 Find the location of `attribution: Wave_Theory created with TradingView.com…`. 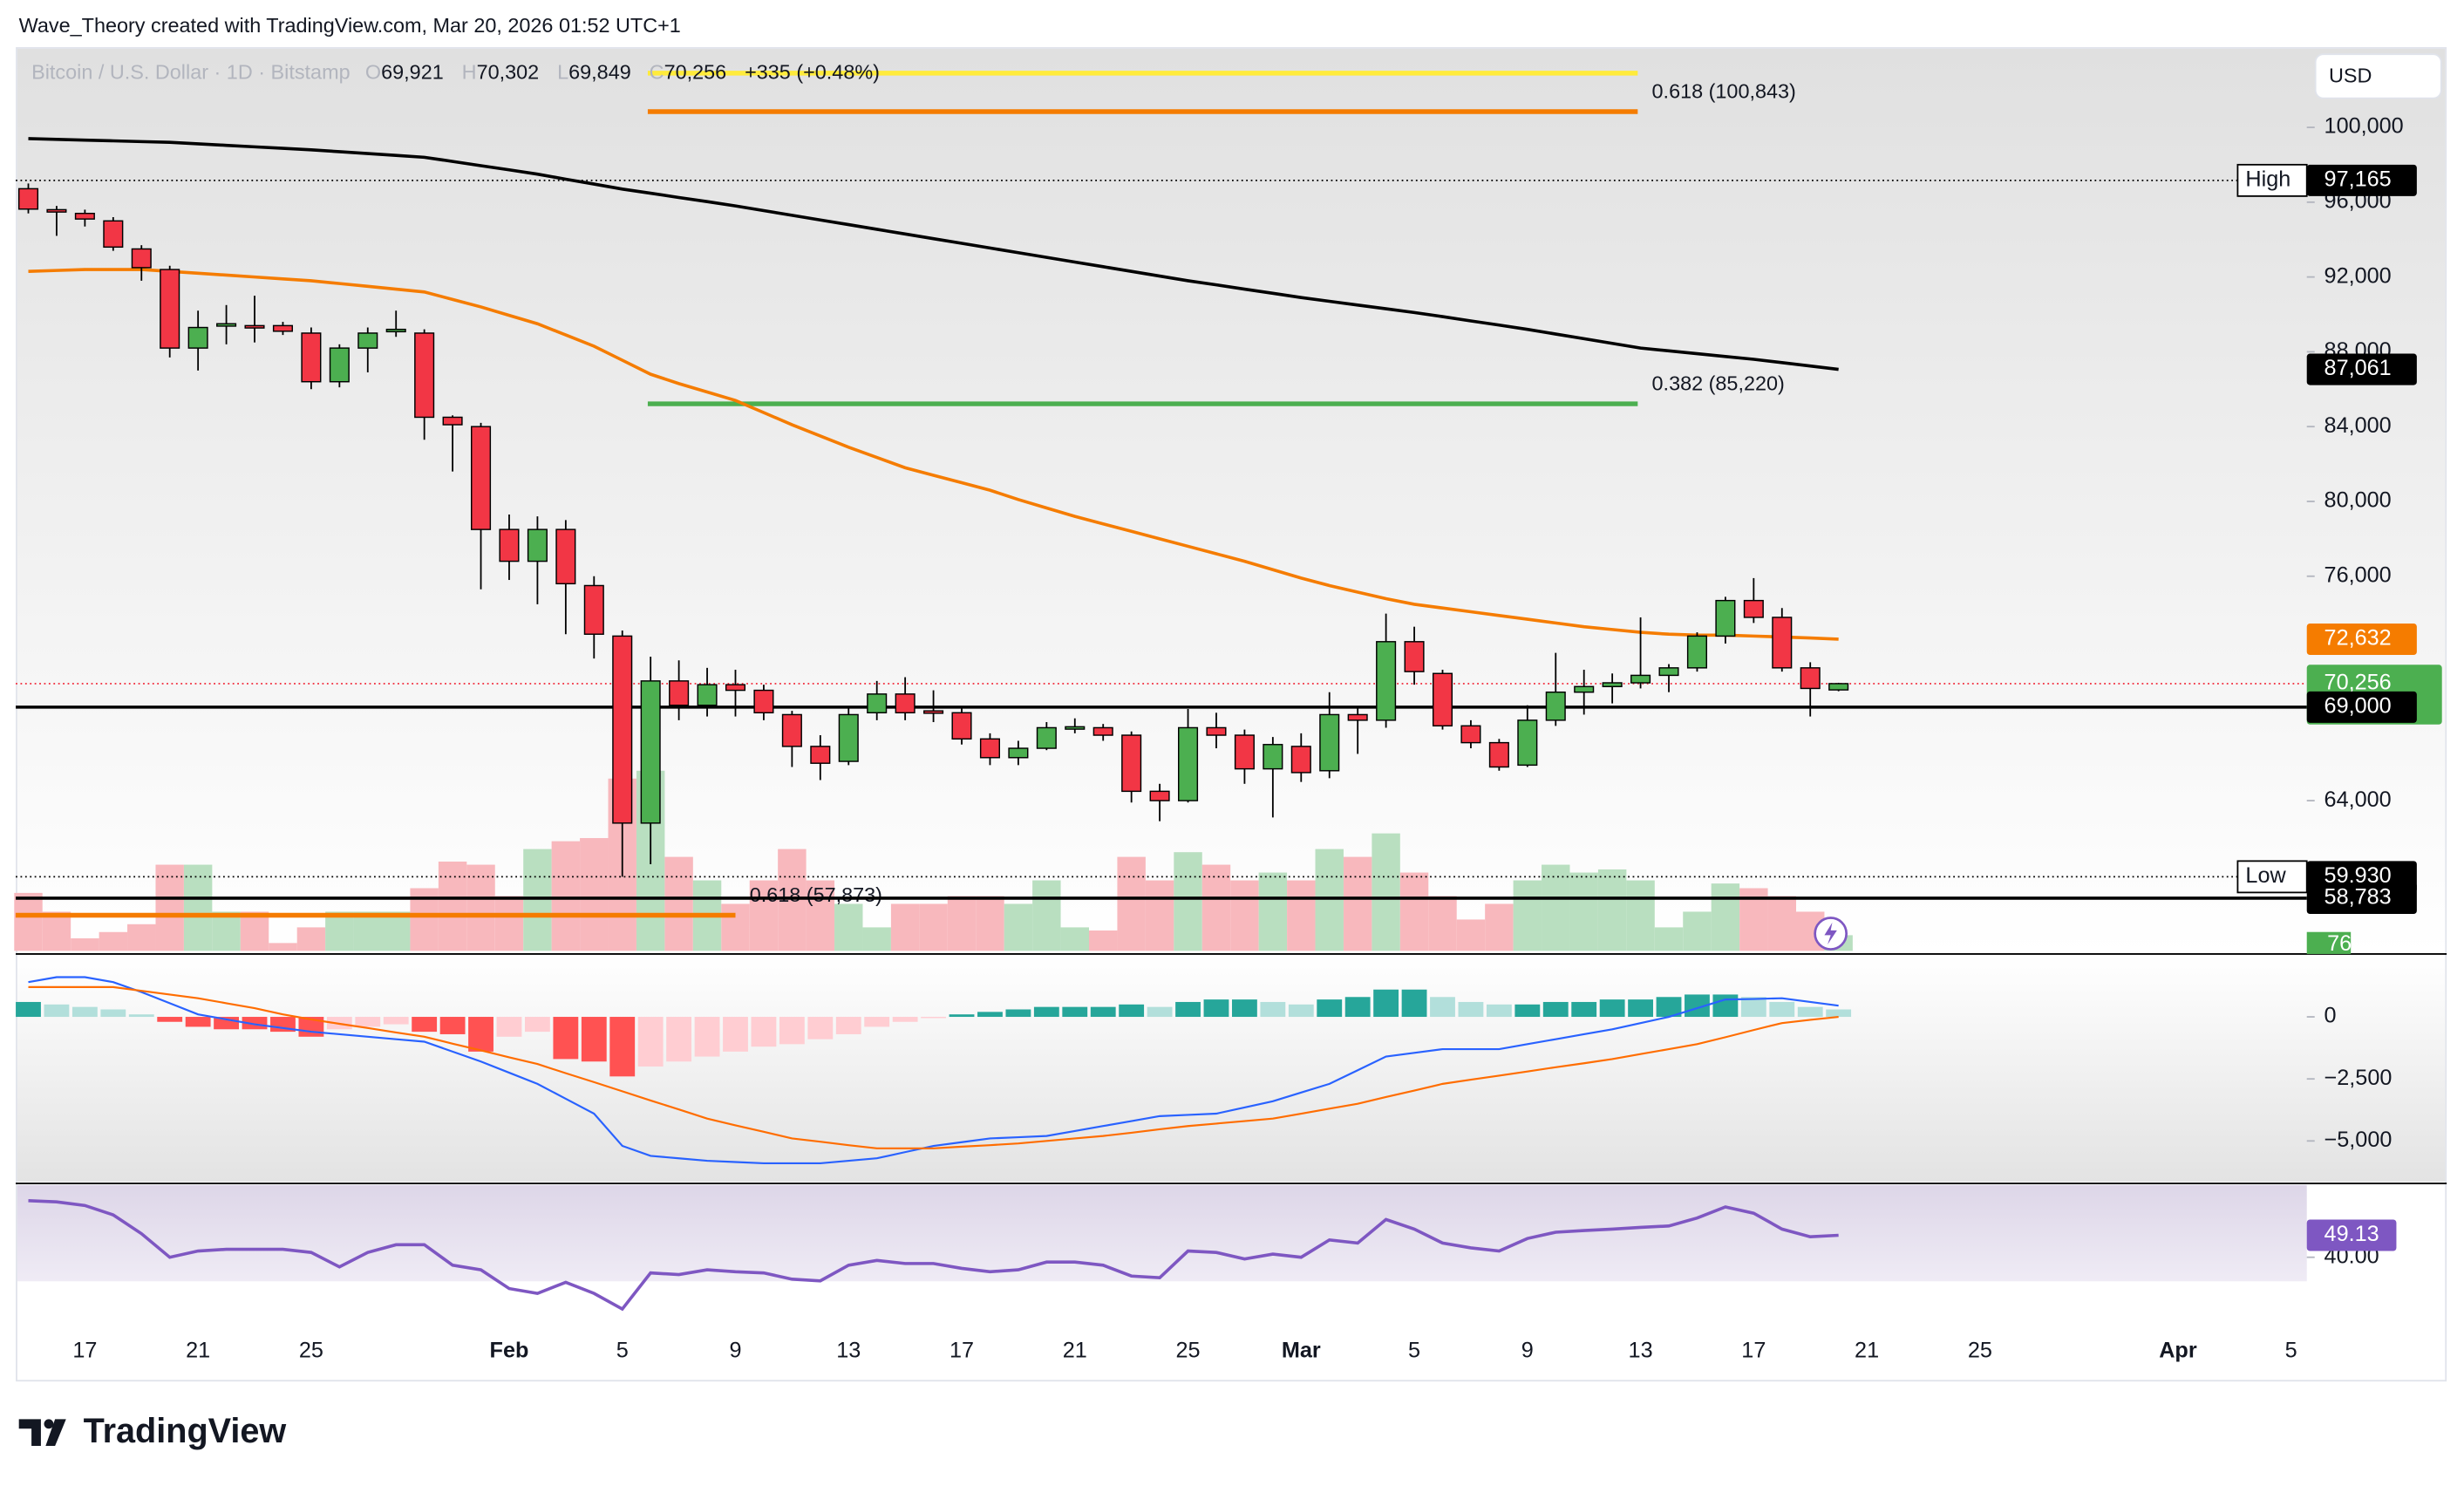

attribution: Wave_Theory created with TradingView.com… is located at coordinates (350, 25).